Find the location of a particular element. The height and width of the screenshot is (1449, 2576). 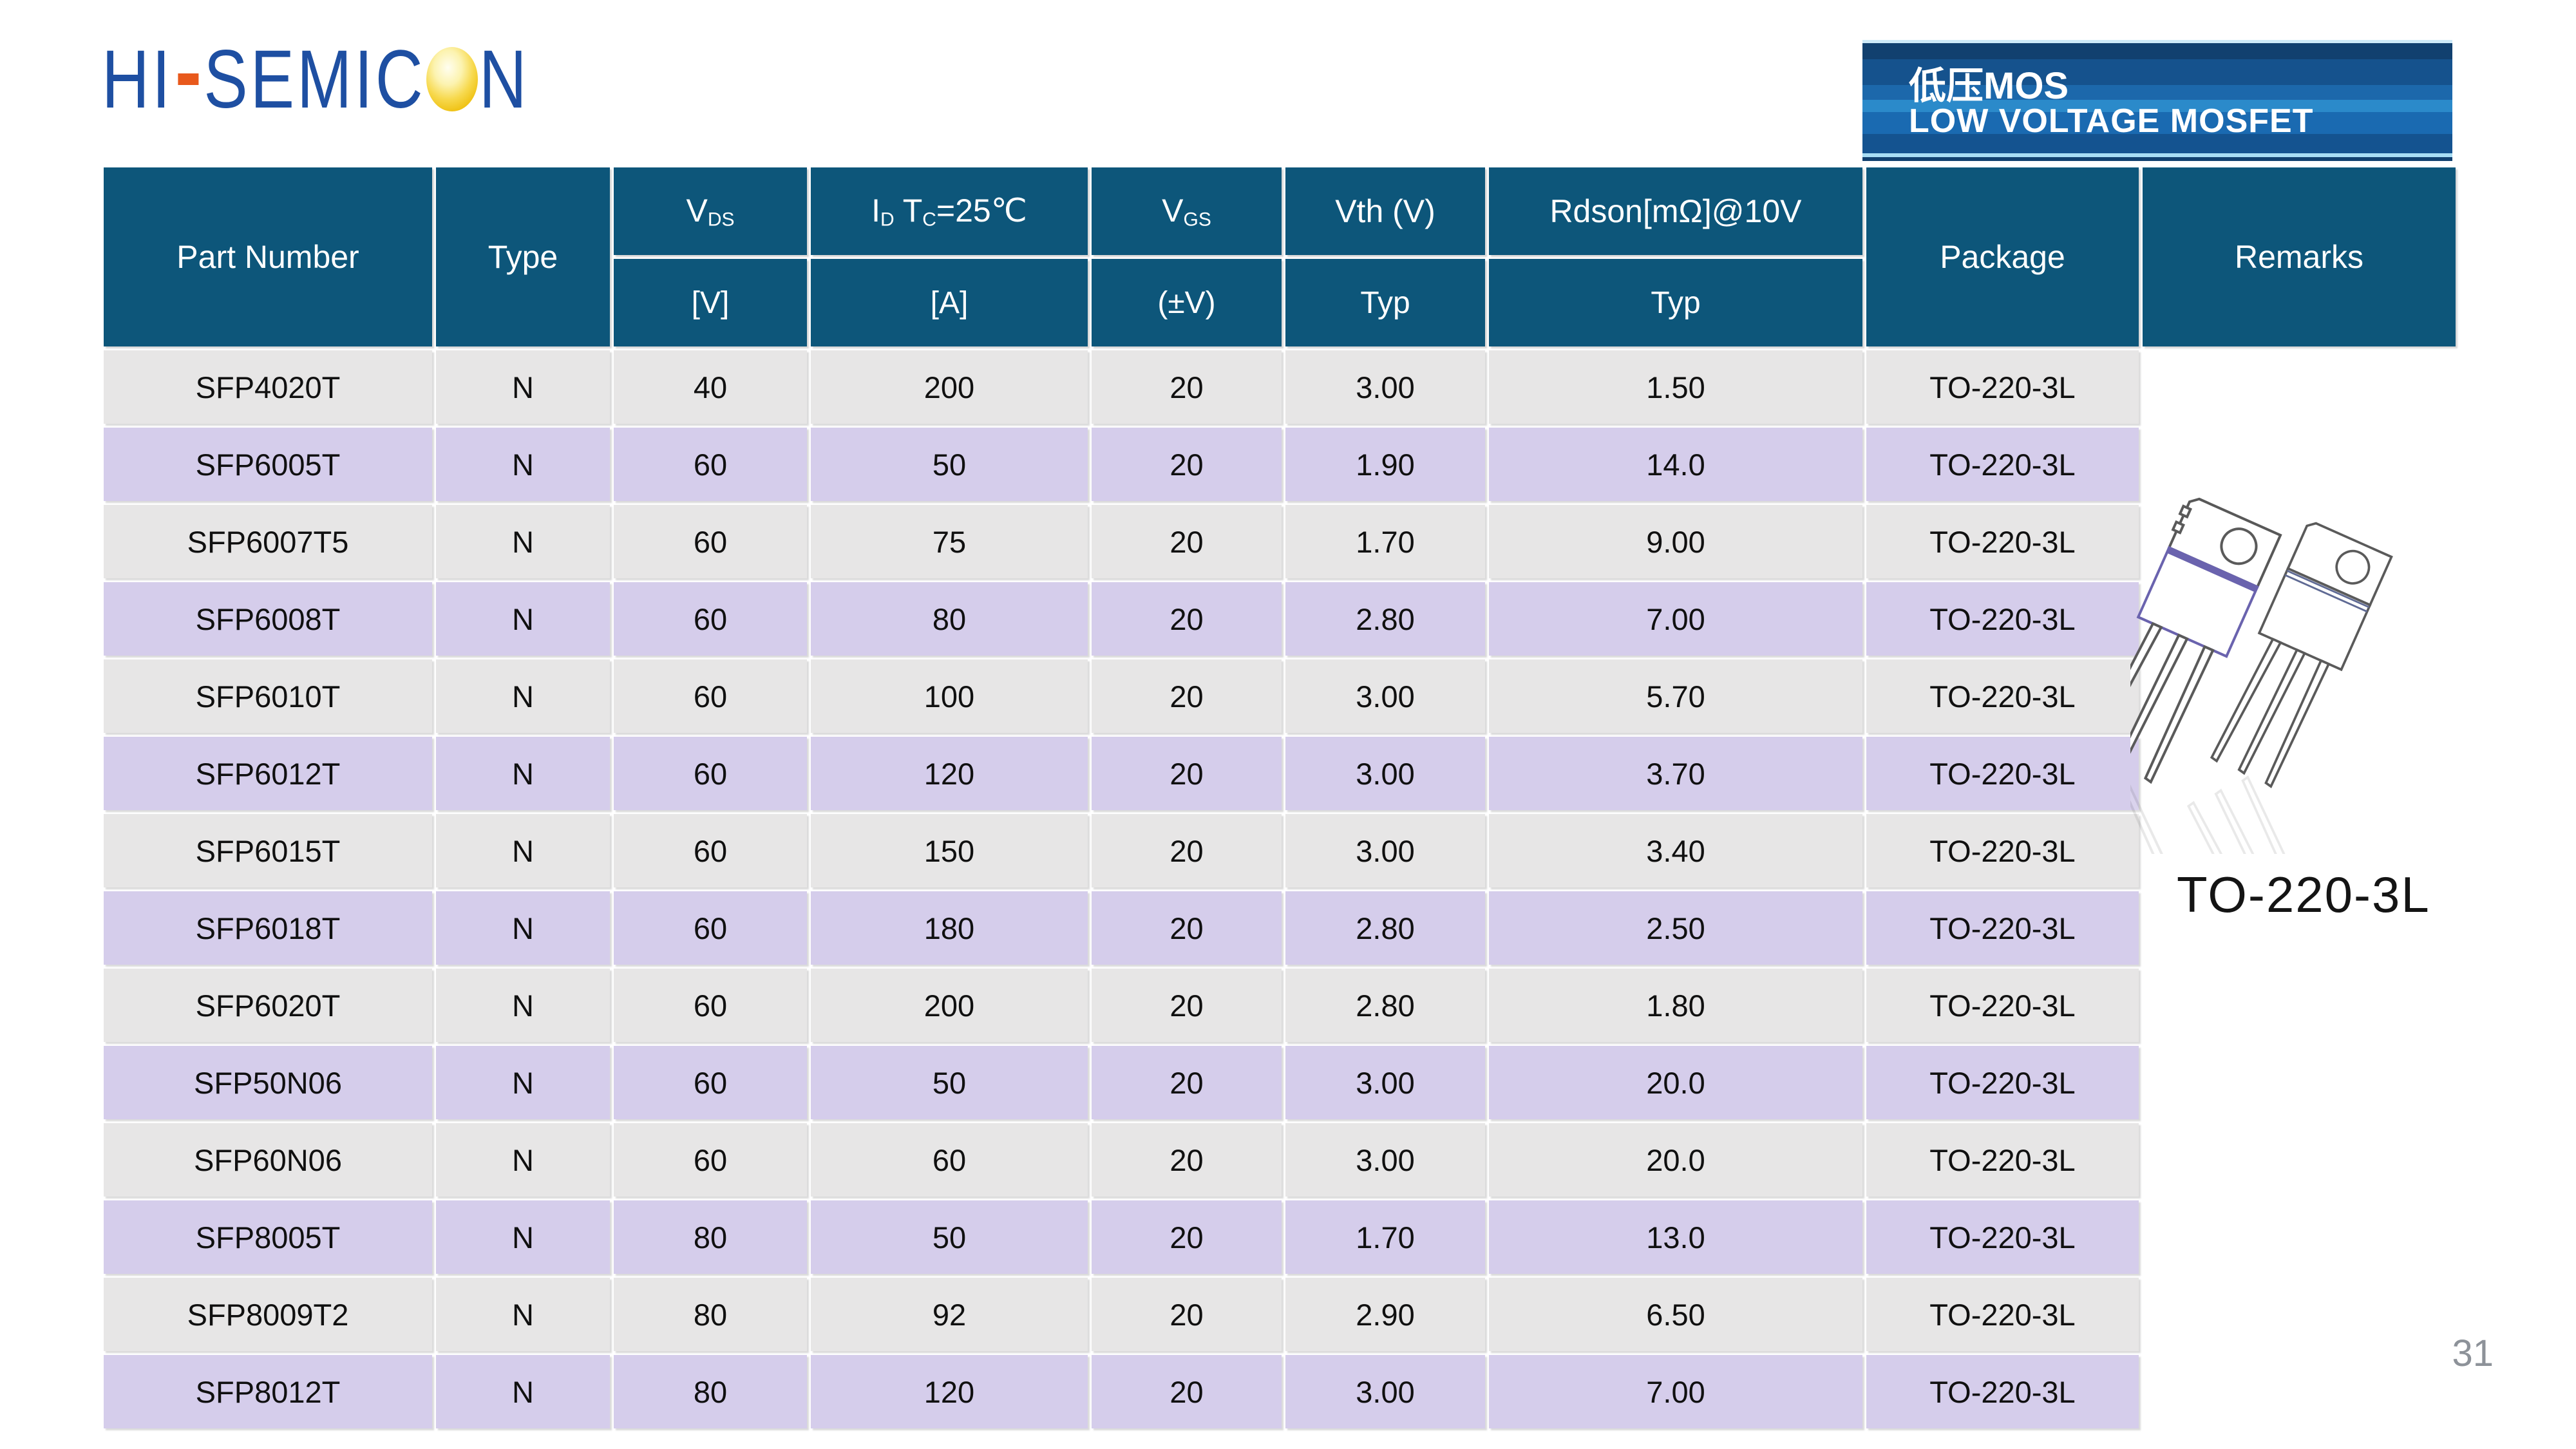

table-row: SFP6020T N 60 200 20 2.80 1.80 TO-220-3L is located at coordinates (1280, 1006).